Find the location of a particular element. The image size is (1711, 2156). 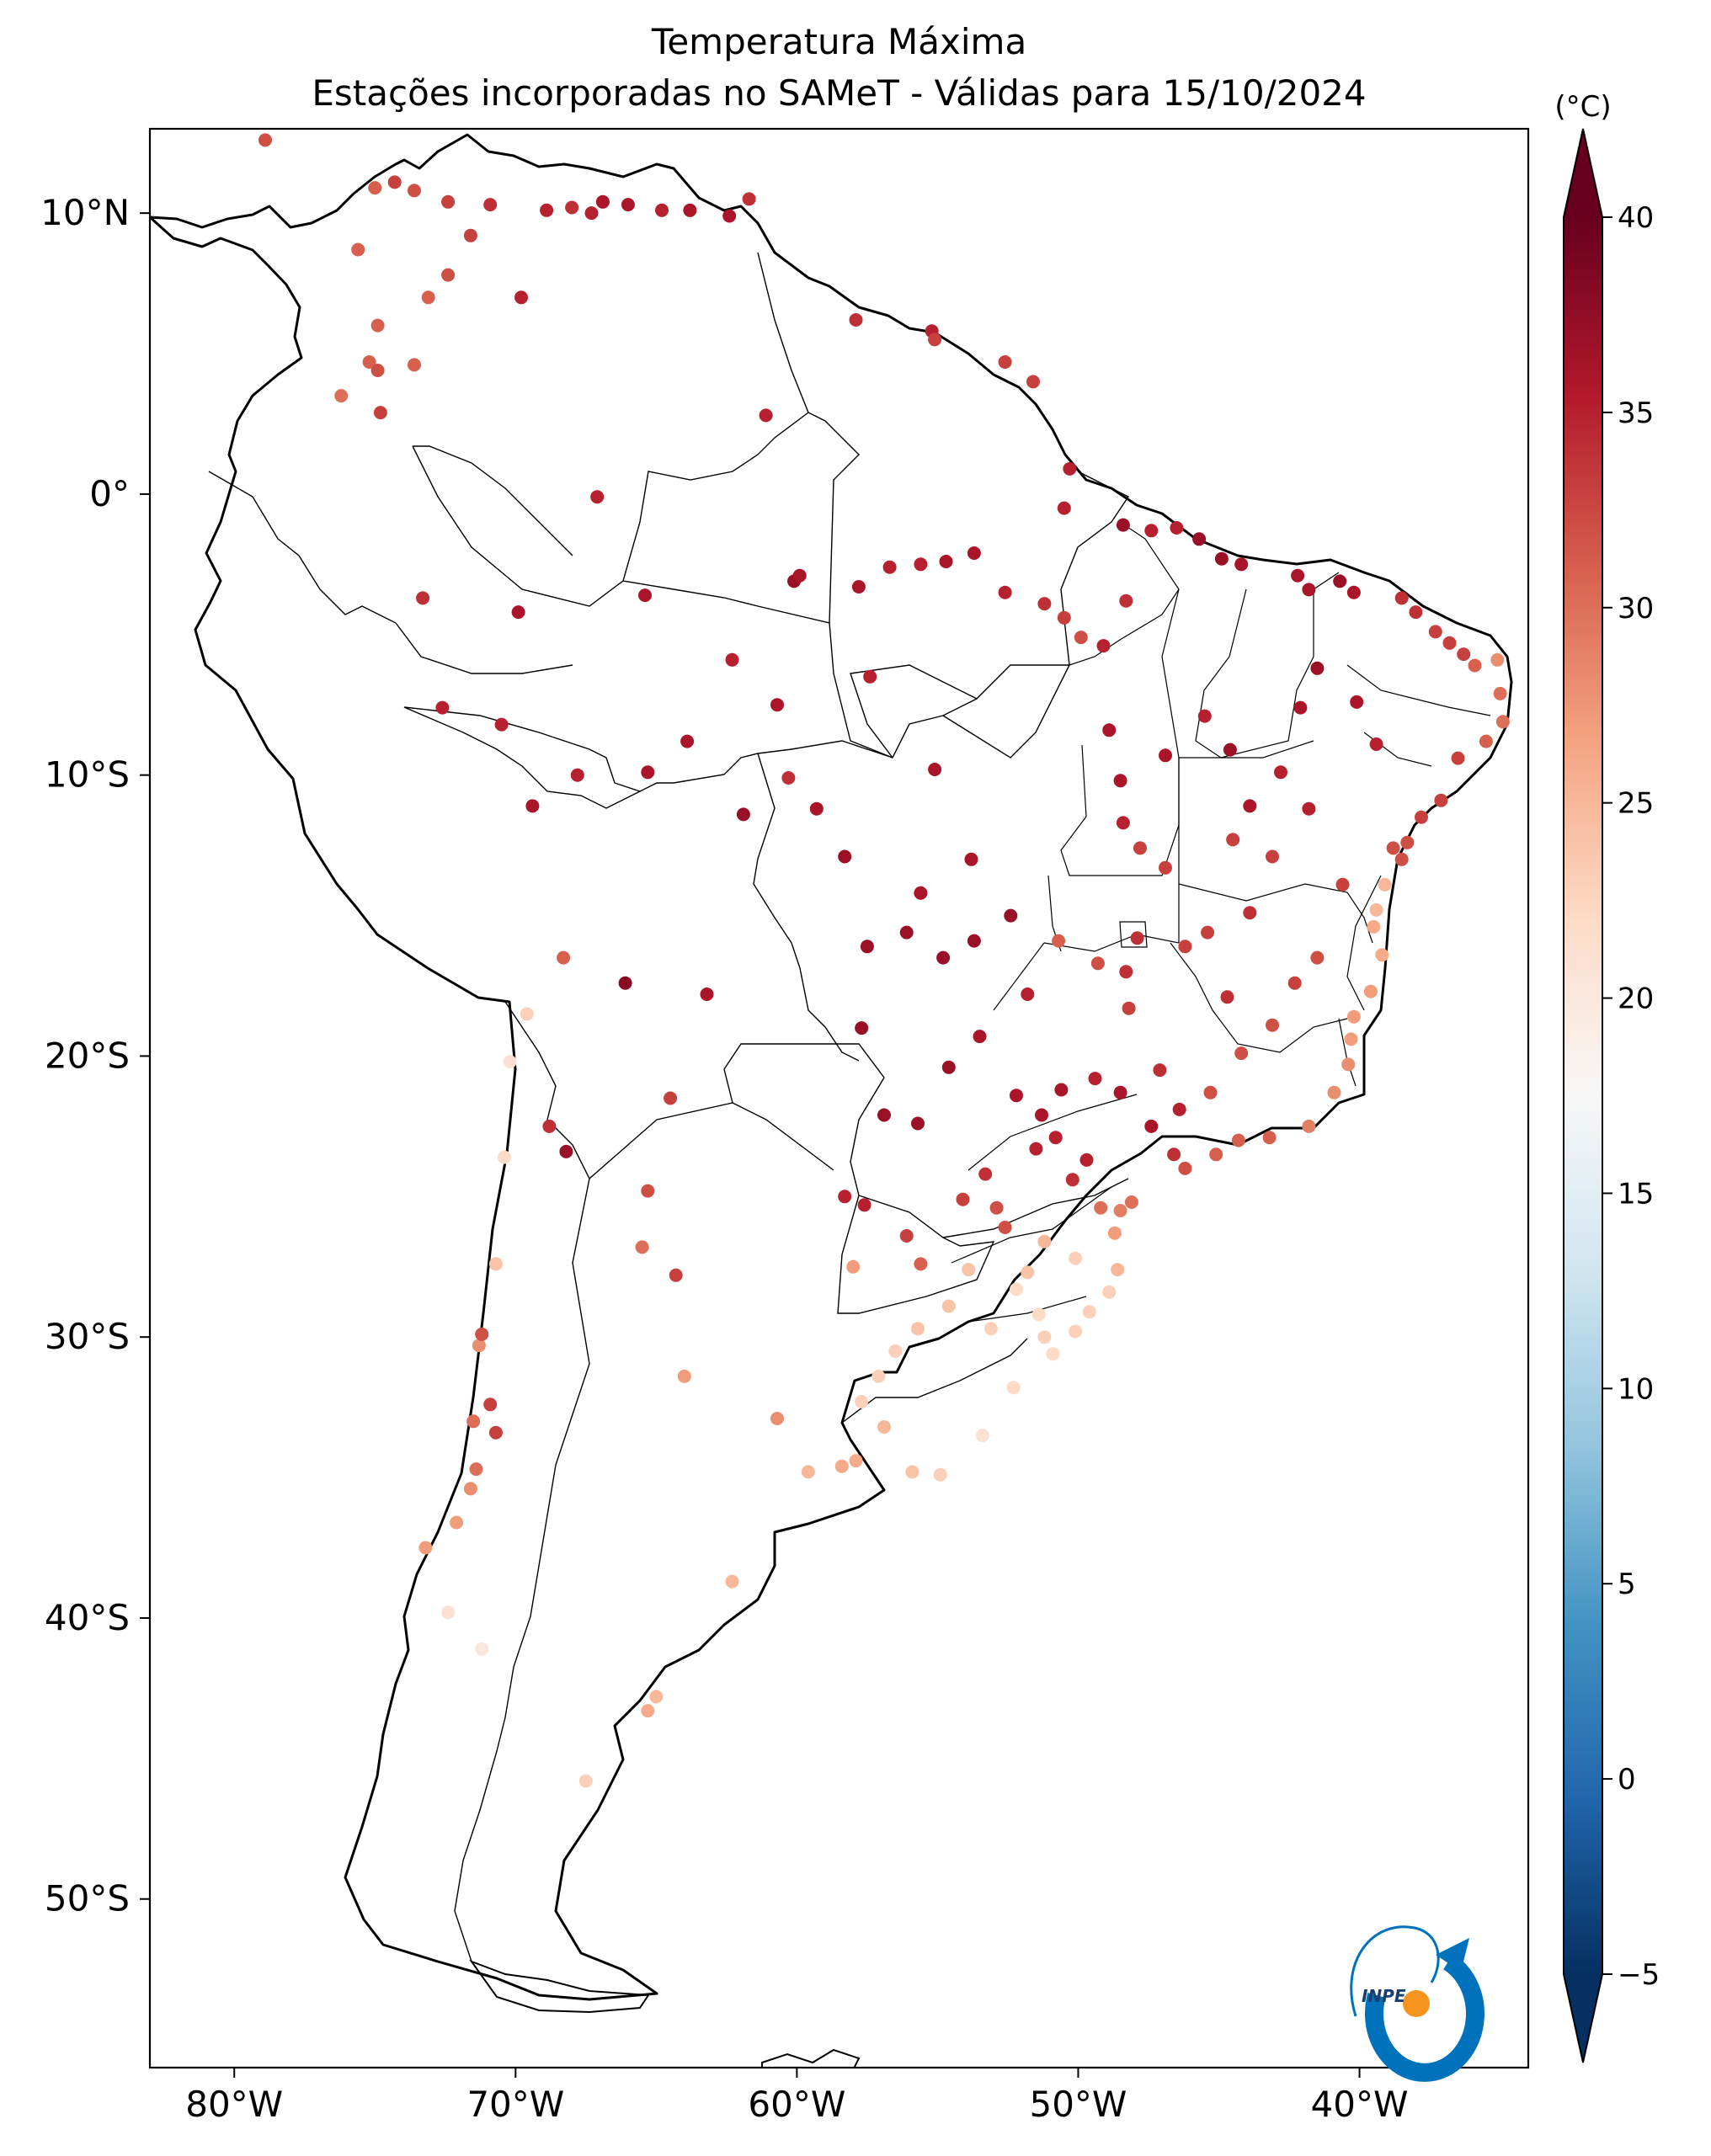

colorbar-tick-label: 10 is located at coordinates (1636, 1389).